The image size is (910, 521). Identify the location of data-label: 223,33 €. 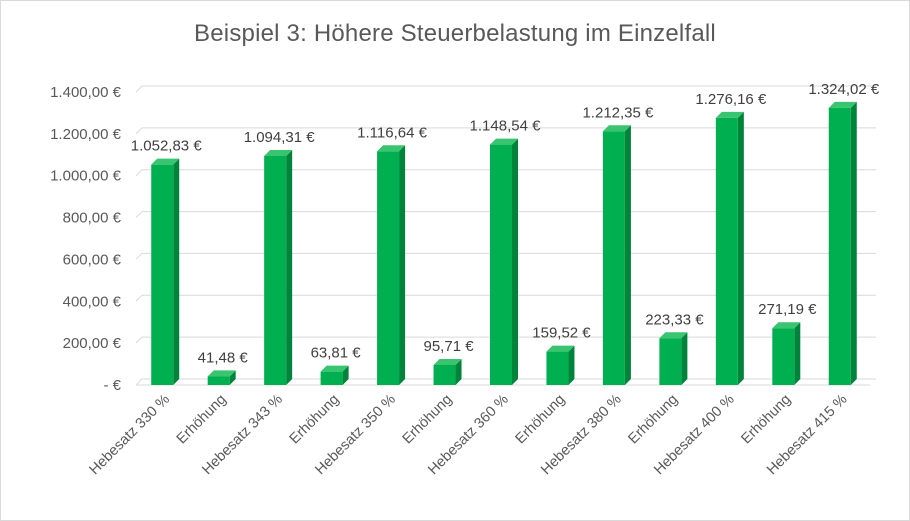
(674, 319).